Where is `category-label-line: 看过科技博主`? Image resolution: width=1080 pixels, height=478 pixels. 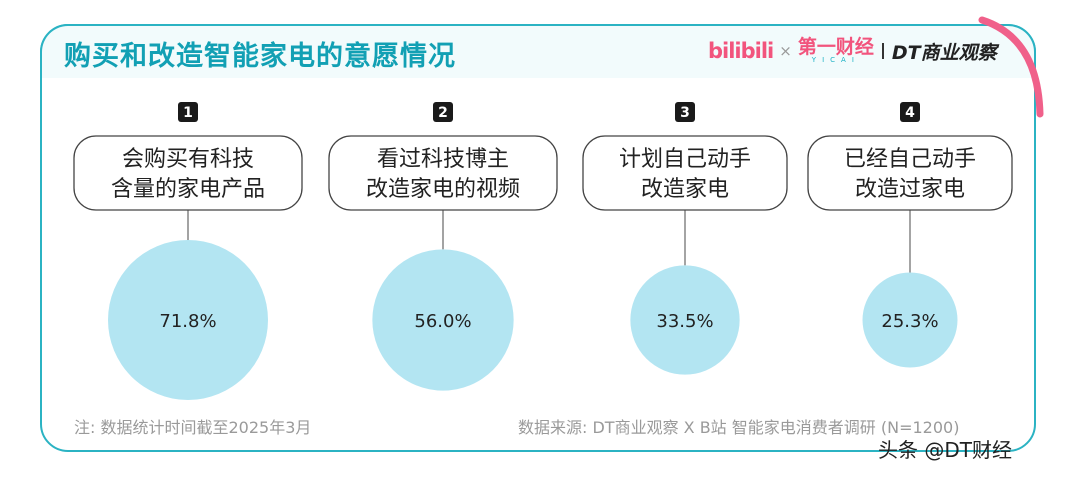
category-label-line: 看过科技博主 is located at coordinates (443, 159).